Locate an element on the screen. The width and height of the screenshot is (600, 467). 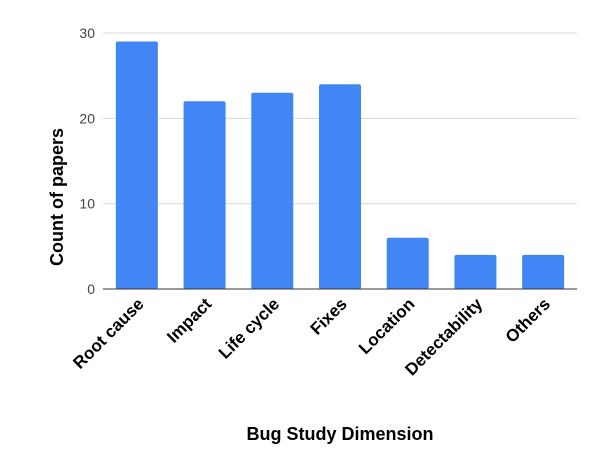
y-axis-title: Count of papers is located at coordinates (57, 197).